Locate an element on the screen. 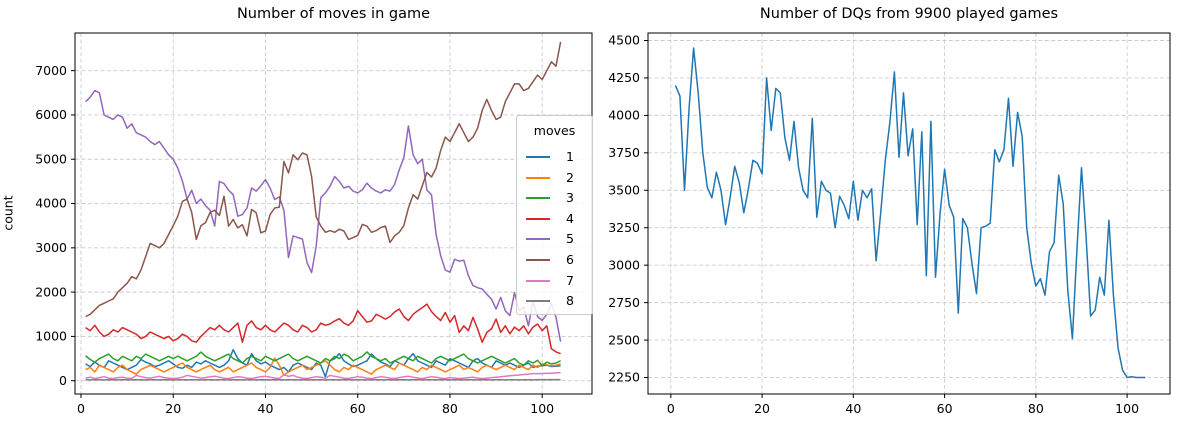 Image resolution: width=1178 pixels, height=427 pixels. y-tick-label: 1000 is located at coordinates (51, 336).